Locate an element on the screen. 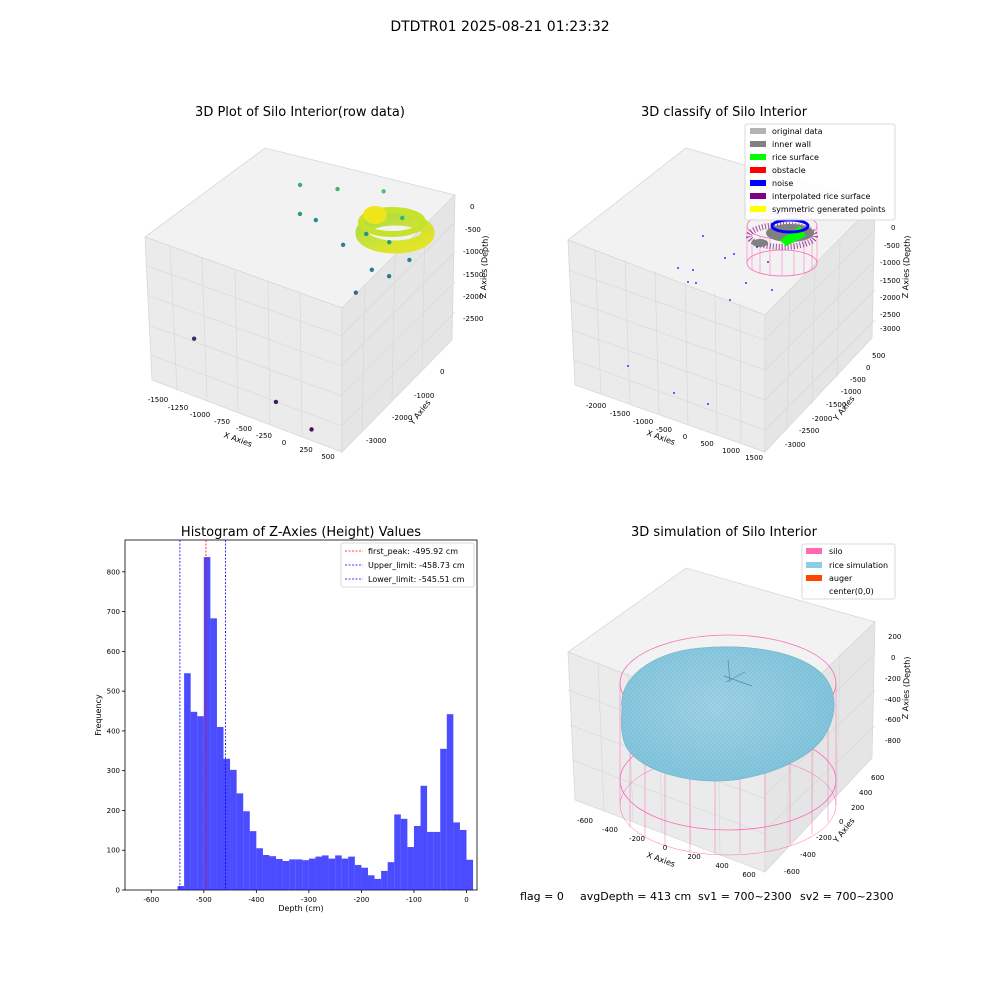 This screenshot has height=1000, width=1000. histogram-x-tick-label: -100 is located at coordinates (414, 900).